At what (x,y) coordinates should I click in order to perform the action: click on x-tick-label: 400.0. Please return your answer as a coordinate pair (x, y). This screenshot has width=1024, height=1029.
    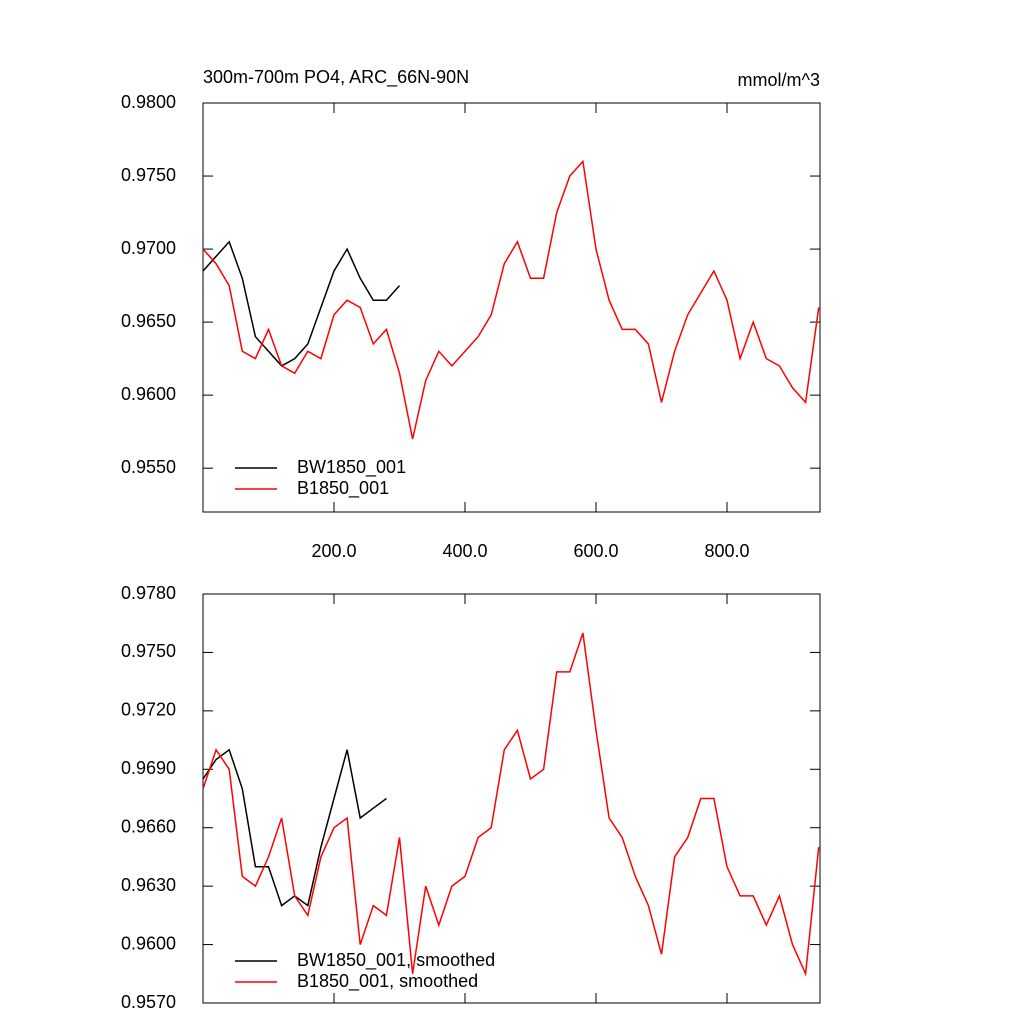
    Looking at the image, I should click on (464, 551).